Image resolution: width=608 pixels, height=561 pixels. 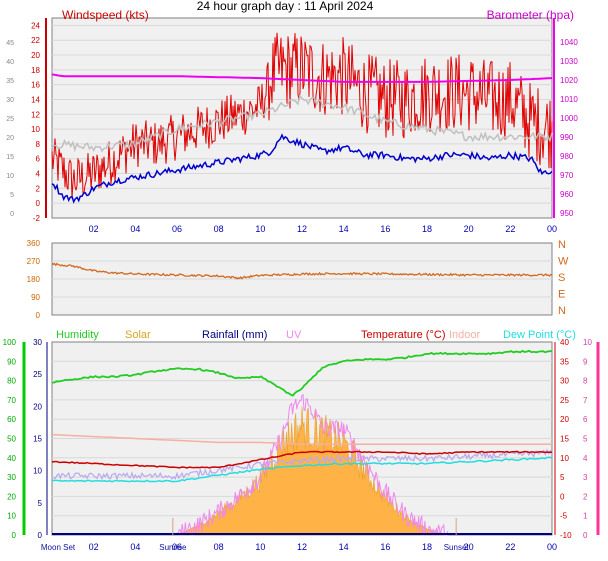 What do you see at coordinates (34, 261) in the screenshot?
I see `direction-degree-tick: 270` at bounding box center [34, 261].